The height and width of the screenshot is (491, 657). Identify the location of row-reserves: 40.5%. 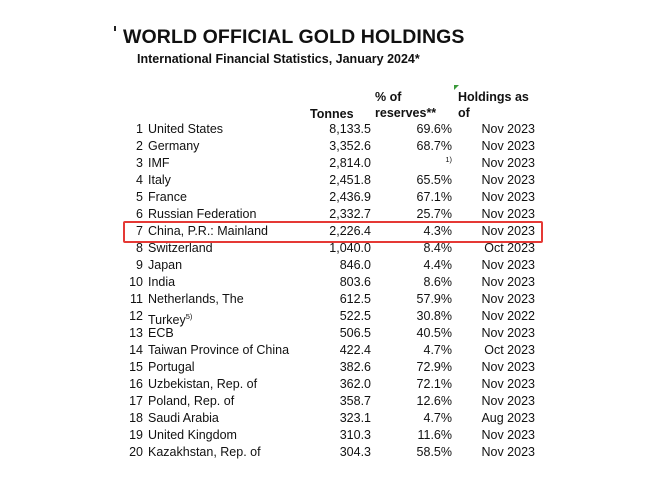
(434, 333).